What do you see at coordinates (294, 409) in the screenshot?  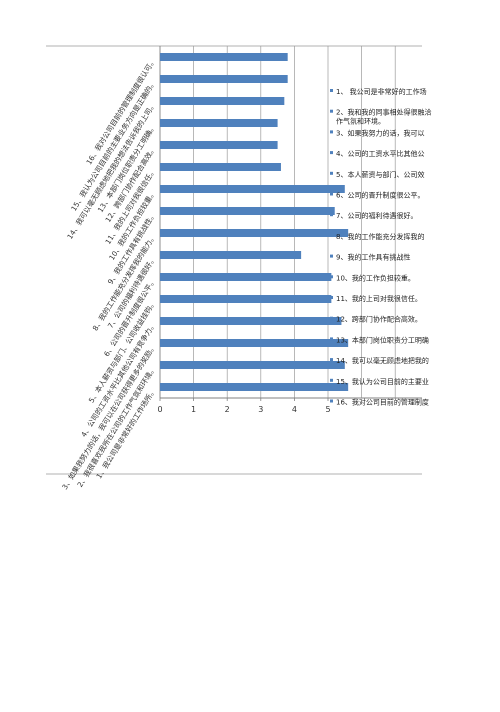 I see `x-tick-label-4: 4` at bounding box center [294, 409].